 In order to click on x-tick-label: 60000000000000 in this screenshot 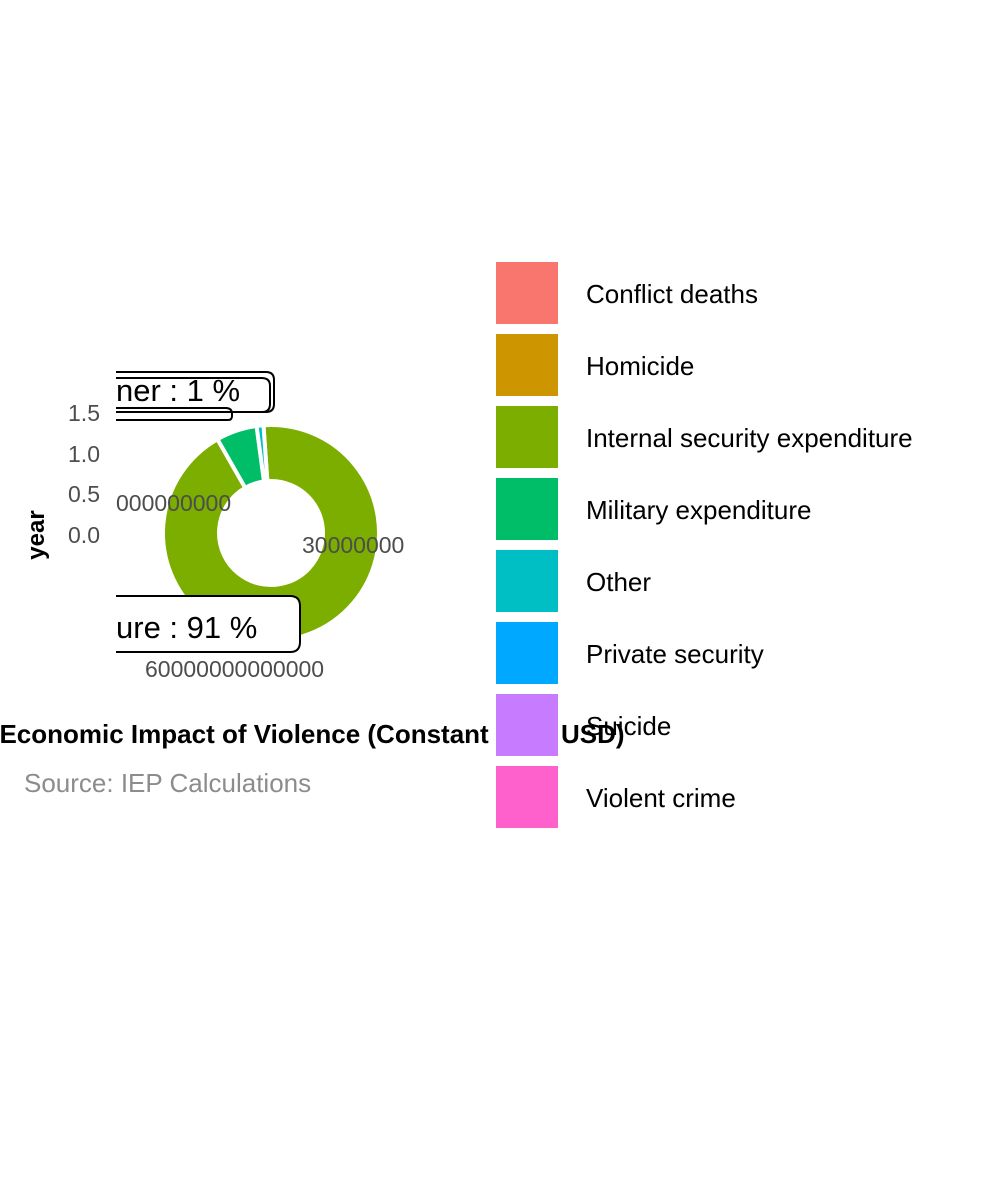, I will do `click(234, 669)`.